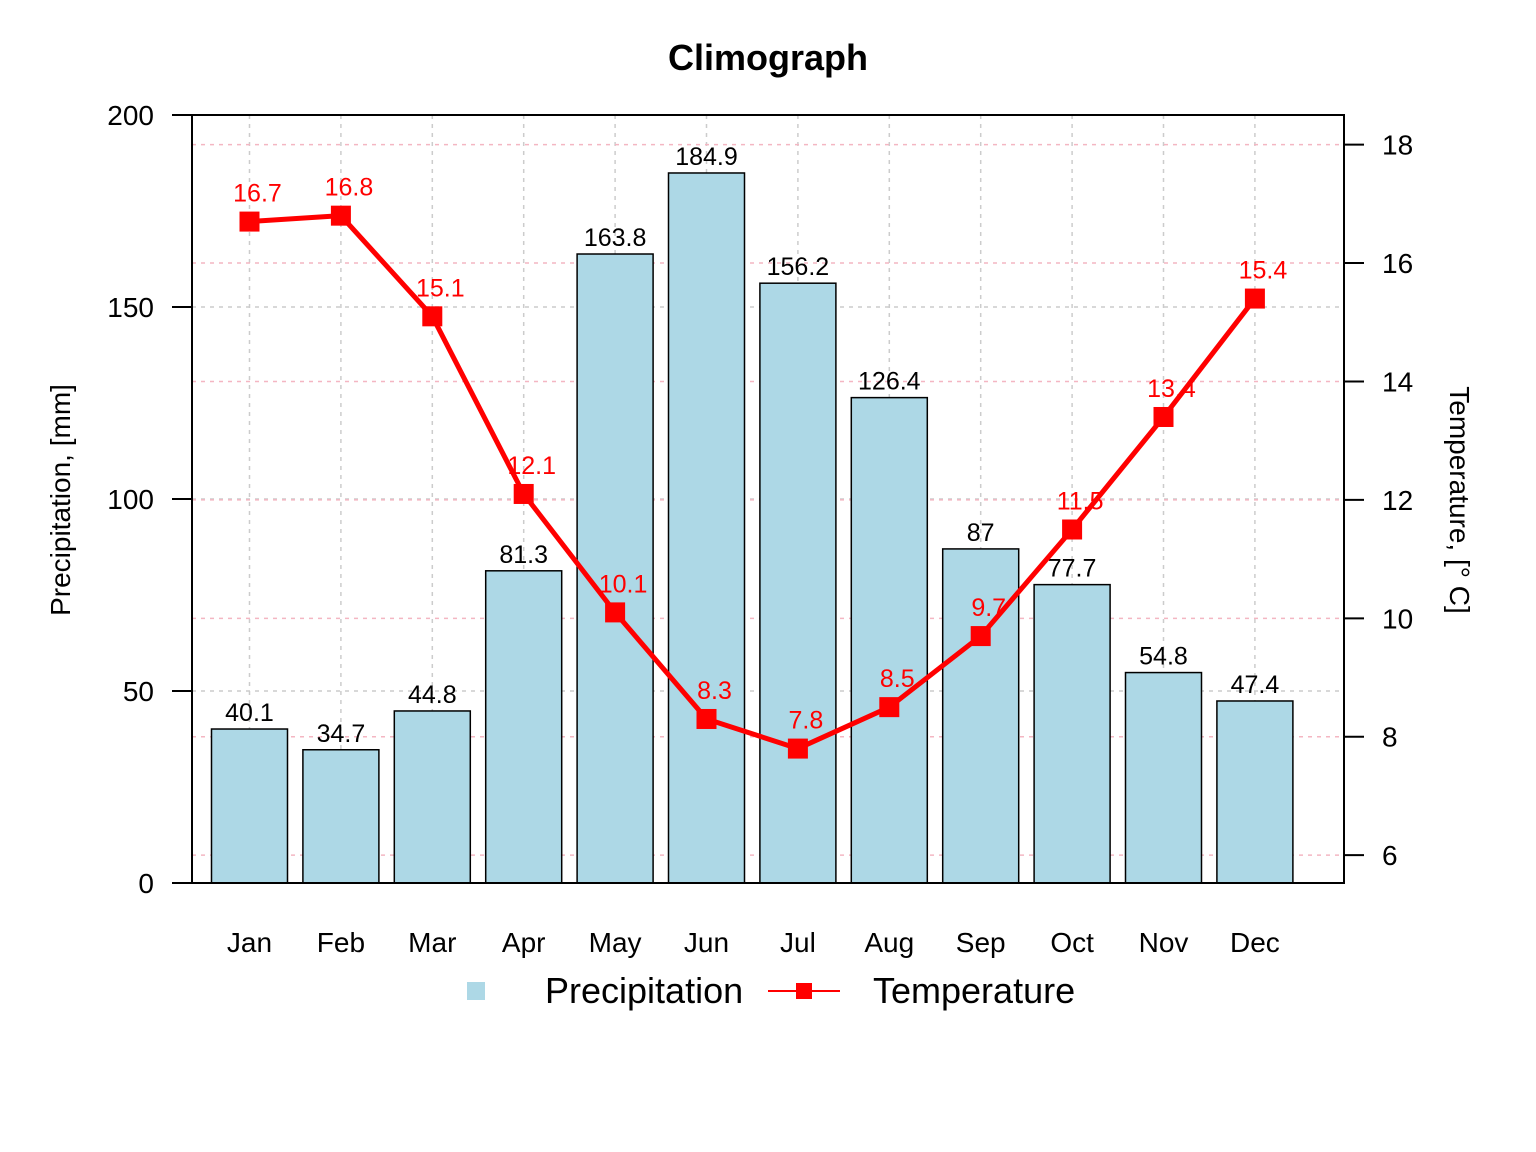  Describe the element at coordinates (1397, 263) in the screenshot. I see `y2-axis-tick-label: 16` at that location.